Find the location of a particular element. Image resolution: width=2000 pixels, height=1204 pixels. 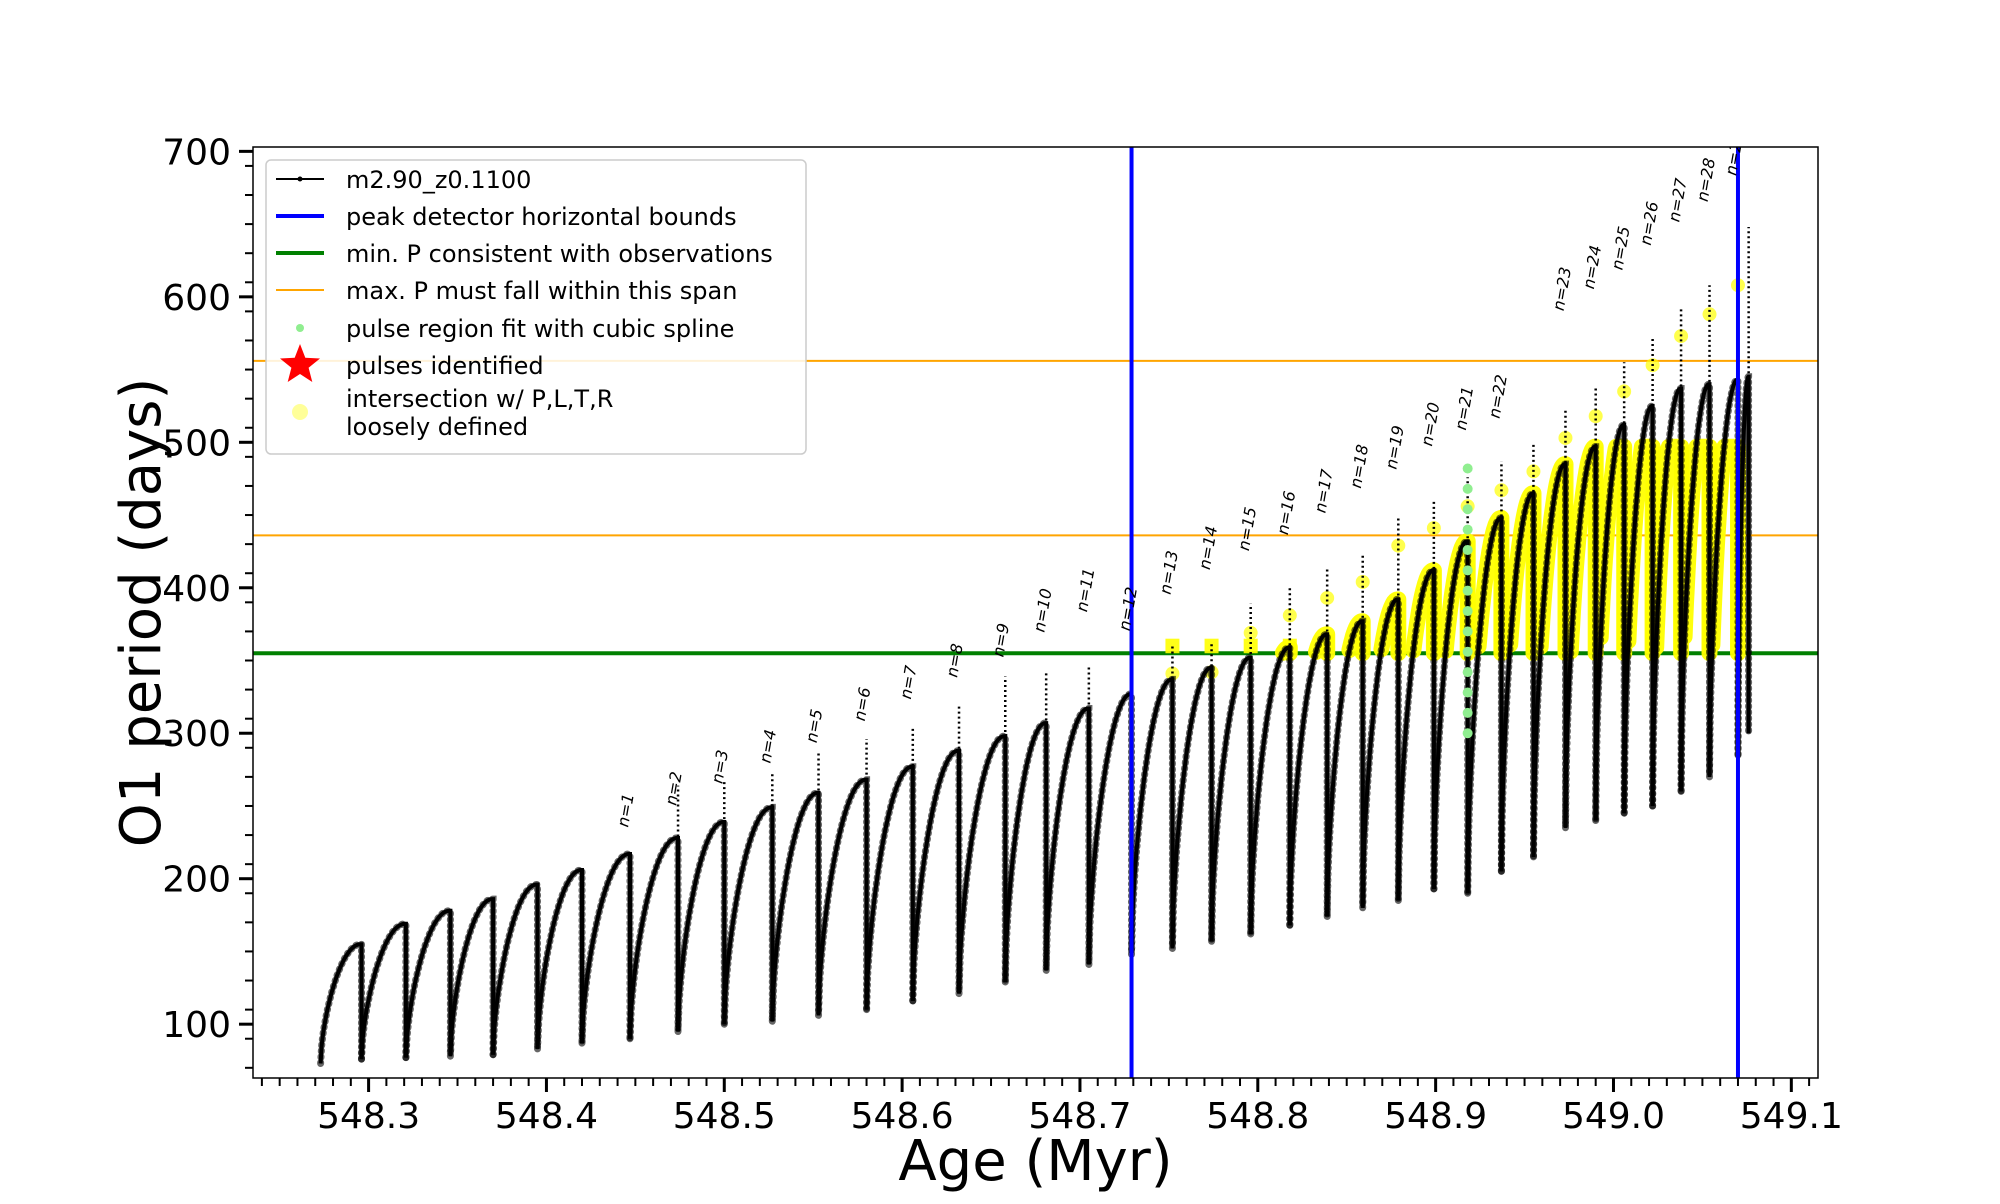

pulse-label: n=2 is located at coordinates (673, 788).